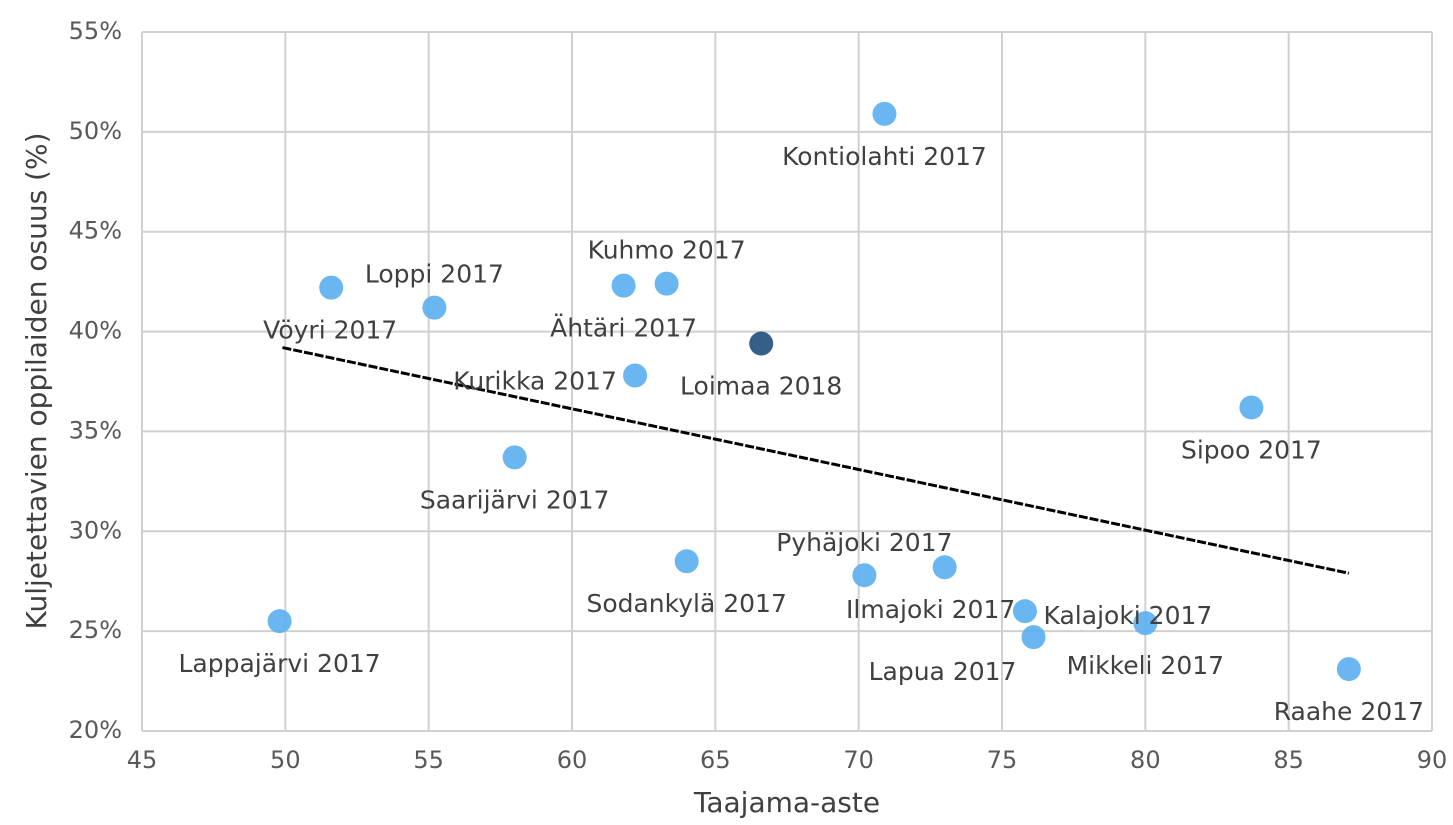  Describe the element at coordinates (95, 530) in the screenshot. I see `y-tick-label: 30%` at that location.